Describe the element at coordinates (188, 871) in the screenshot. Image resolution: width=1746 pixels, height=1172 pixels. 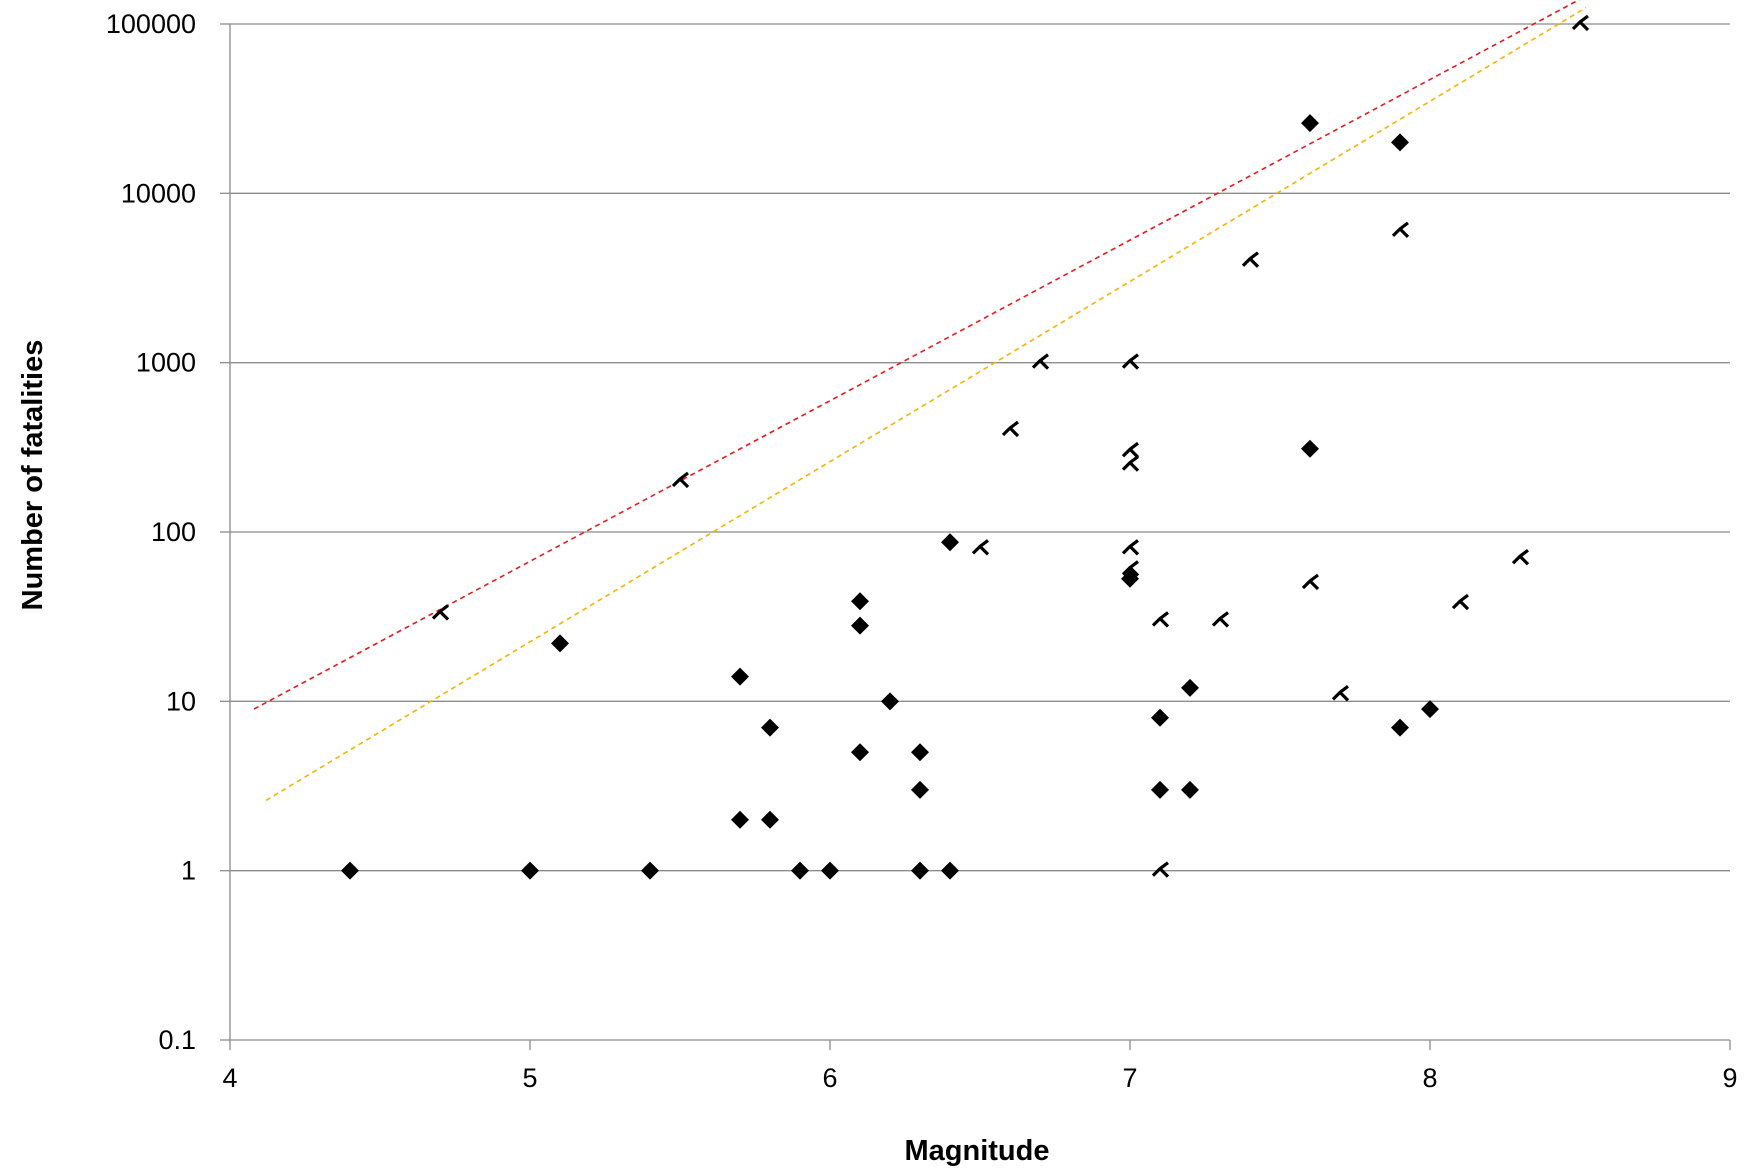
I see `y-tick-label: 1` at that location.